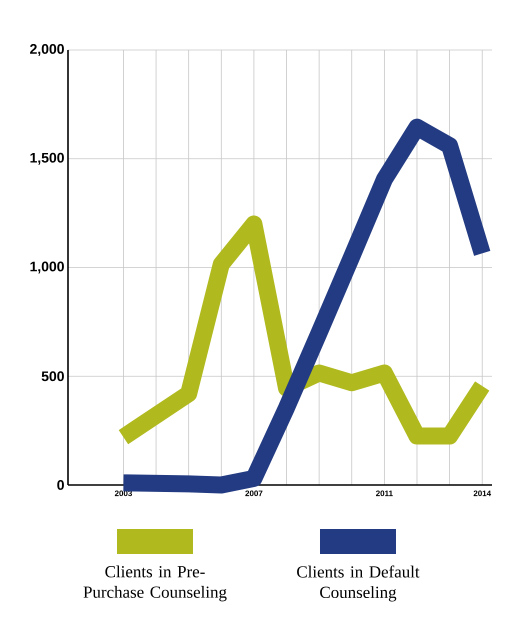  I want to click on y-tick-label: 1,500, so click(47, 158).